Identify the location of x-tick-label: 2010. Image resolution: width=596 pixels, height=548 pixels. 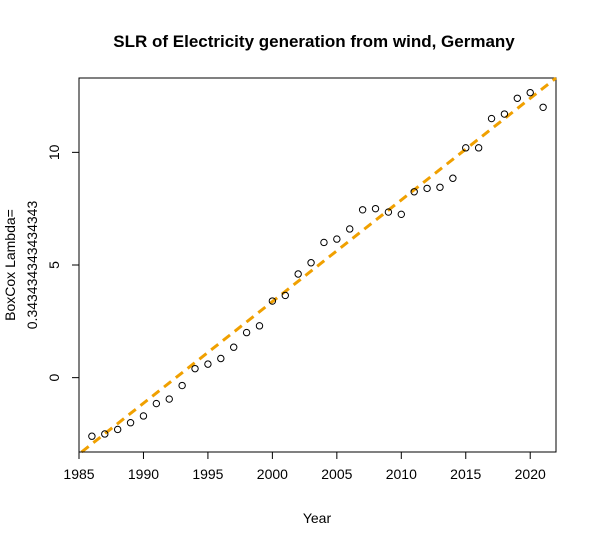
(401, 474).